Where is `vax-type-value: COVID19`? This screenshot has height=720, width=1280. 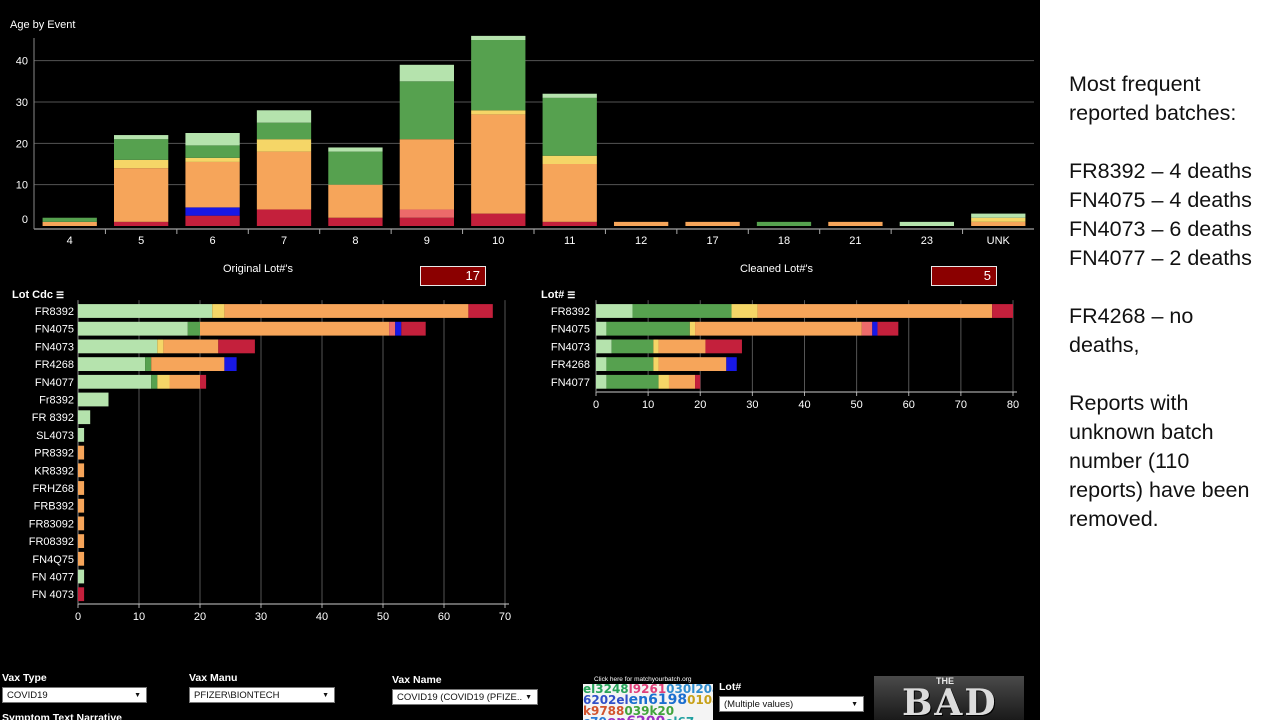 vax-type-value: COVID19 is located at coordinates (27, 695).